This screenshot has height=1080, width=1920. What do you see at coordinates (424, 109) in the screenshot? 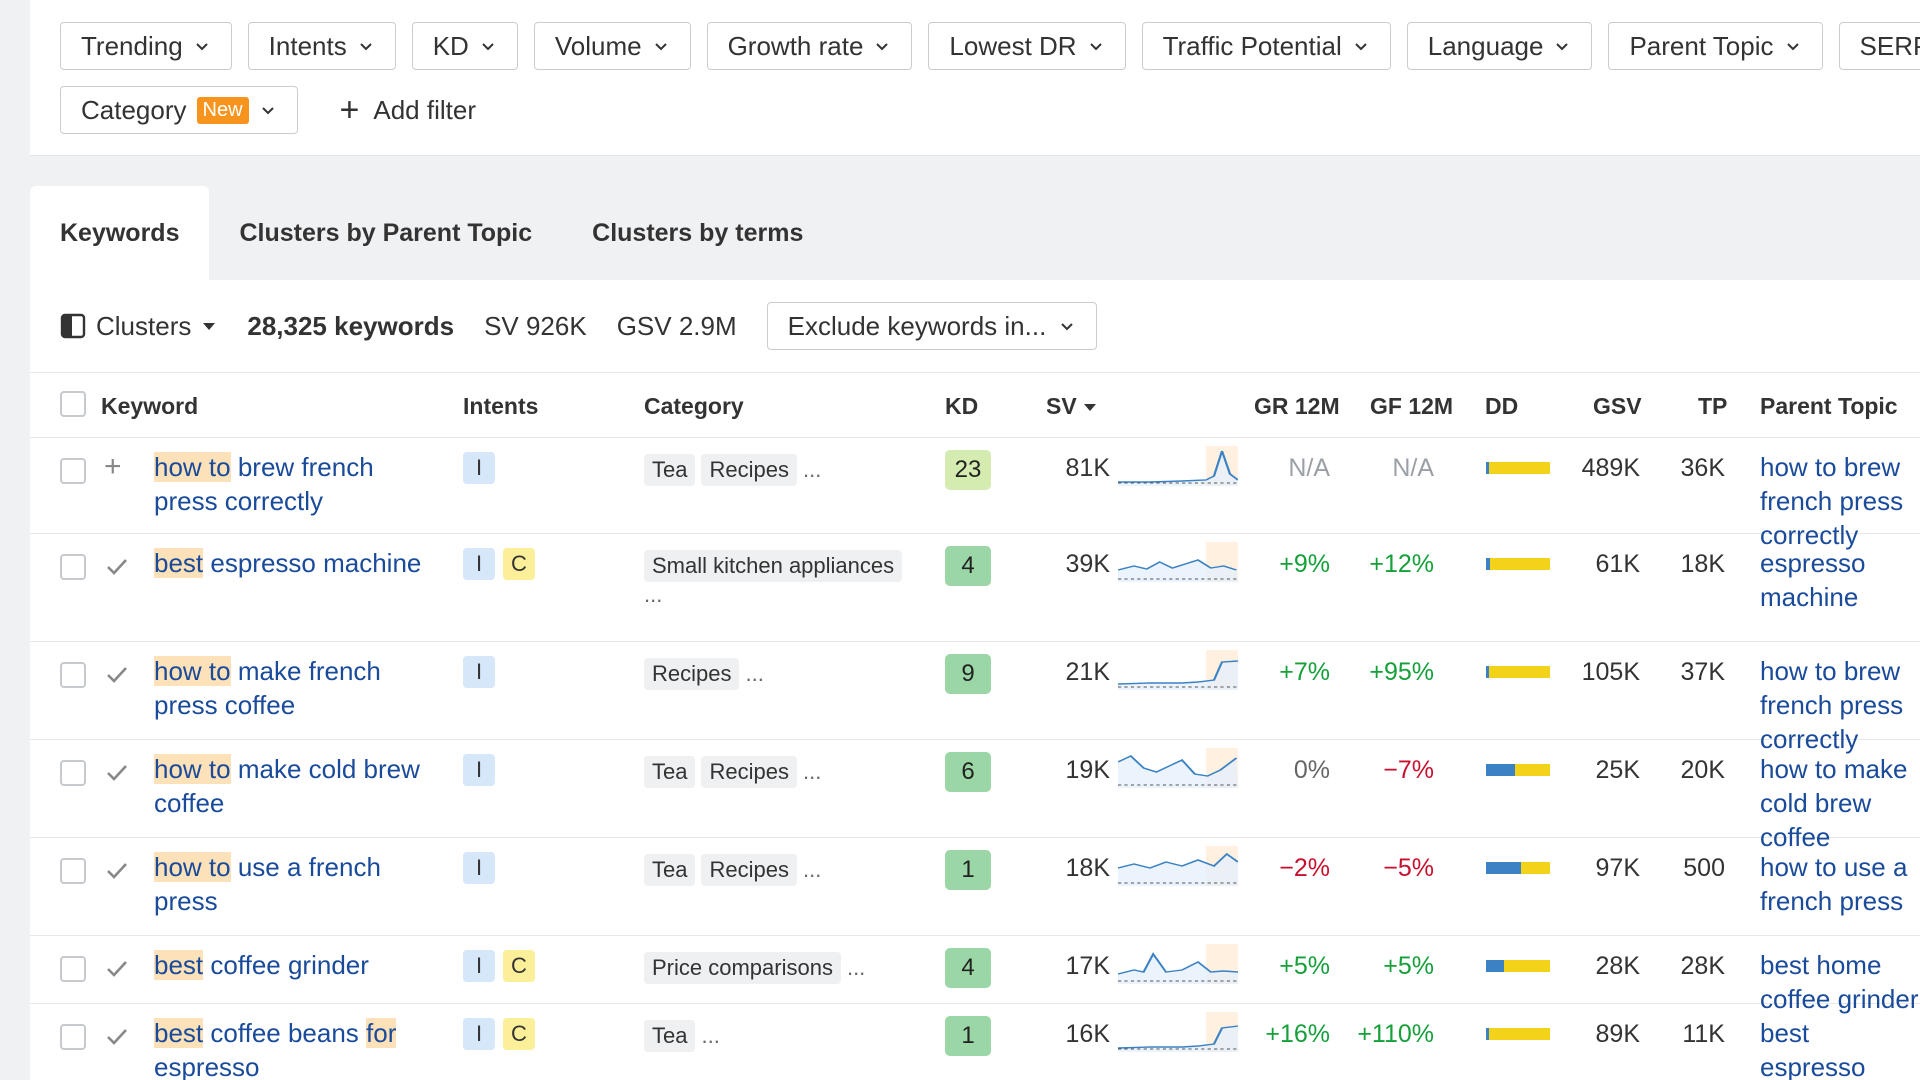
I see `add-filter-label: Add filter` at bounding box center [424, 109].